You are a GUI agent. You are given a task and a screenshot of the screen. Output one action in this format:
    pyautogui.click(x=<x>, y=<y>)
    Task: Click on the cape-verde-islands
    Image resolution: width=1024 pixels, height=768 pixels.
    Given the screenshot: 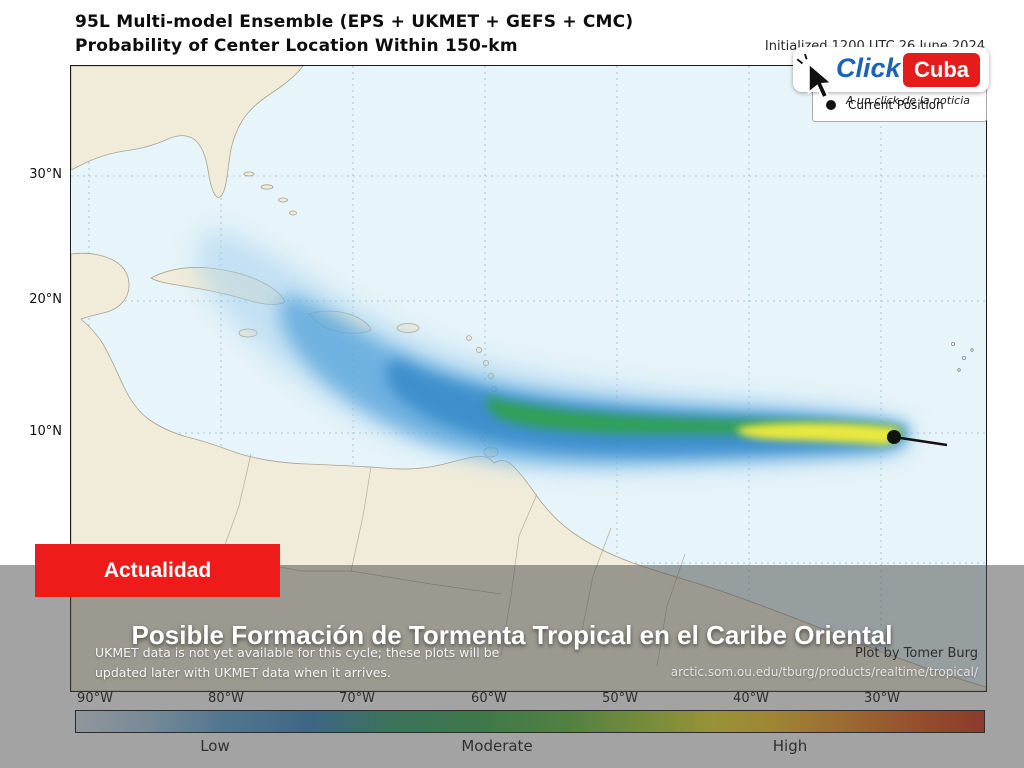 What is the action you would take?
    pyautogui.click(x=962, y=356)
    